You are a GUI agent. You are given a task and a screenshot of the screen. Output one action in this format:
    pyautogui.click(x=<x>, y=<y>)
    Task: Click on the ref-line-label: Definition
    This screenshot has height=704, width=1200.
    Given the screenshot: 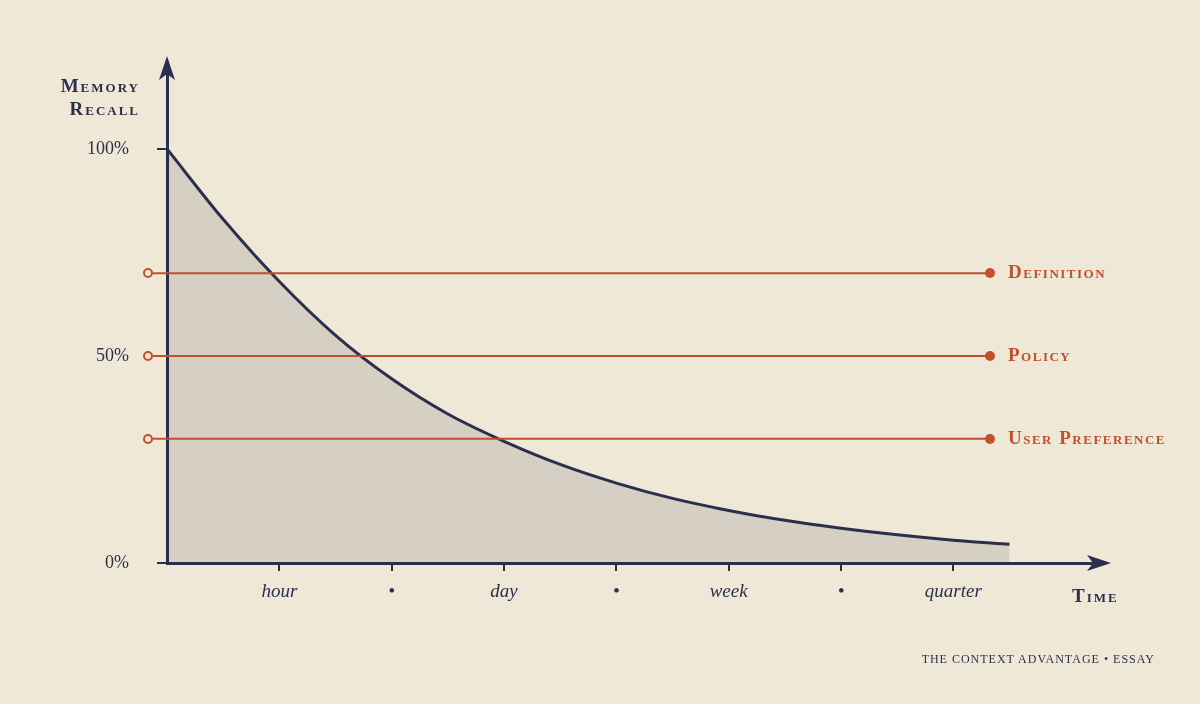 What is the action you would take?
    pyautogui.click(x=1057, y=272)
    